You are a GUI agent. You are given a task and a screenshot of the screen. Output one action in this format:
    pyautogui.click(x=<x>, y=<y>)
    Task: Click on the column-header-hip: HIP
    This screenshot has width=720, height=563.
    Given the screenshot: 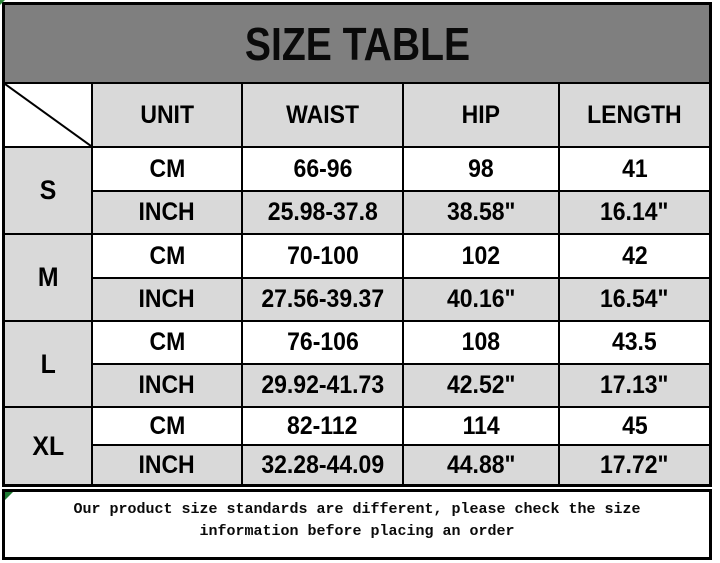 What is the action you would take?
    pyautogui.click(x=482, y=116)
    